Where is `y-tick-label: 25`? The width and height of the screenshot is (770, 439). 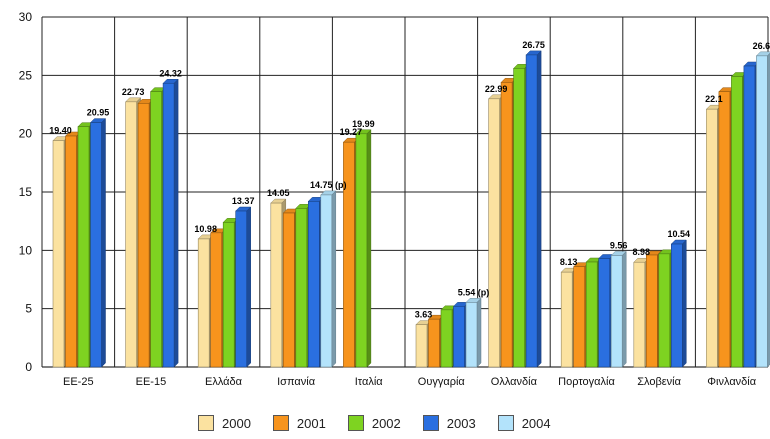 y-tick-label: 25 is located at coordinates (26, 75).